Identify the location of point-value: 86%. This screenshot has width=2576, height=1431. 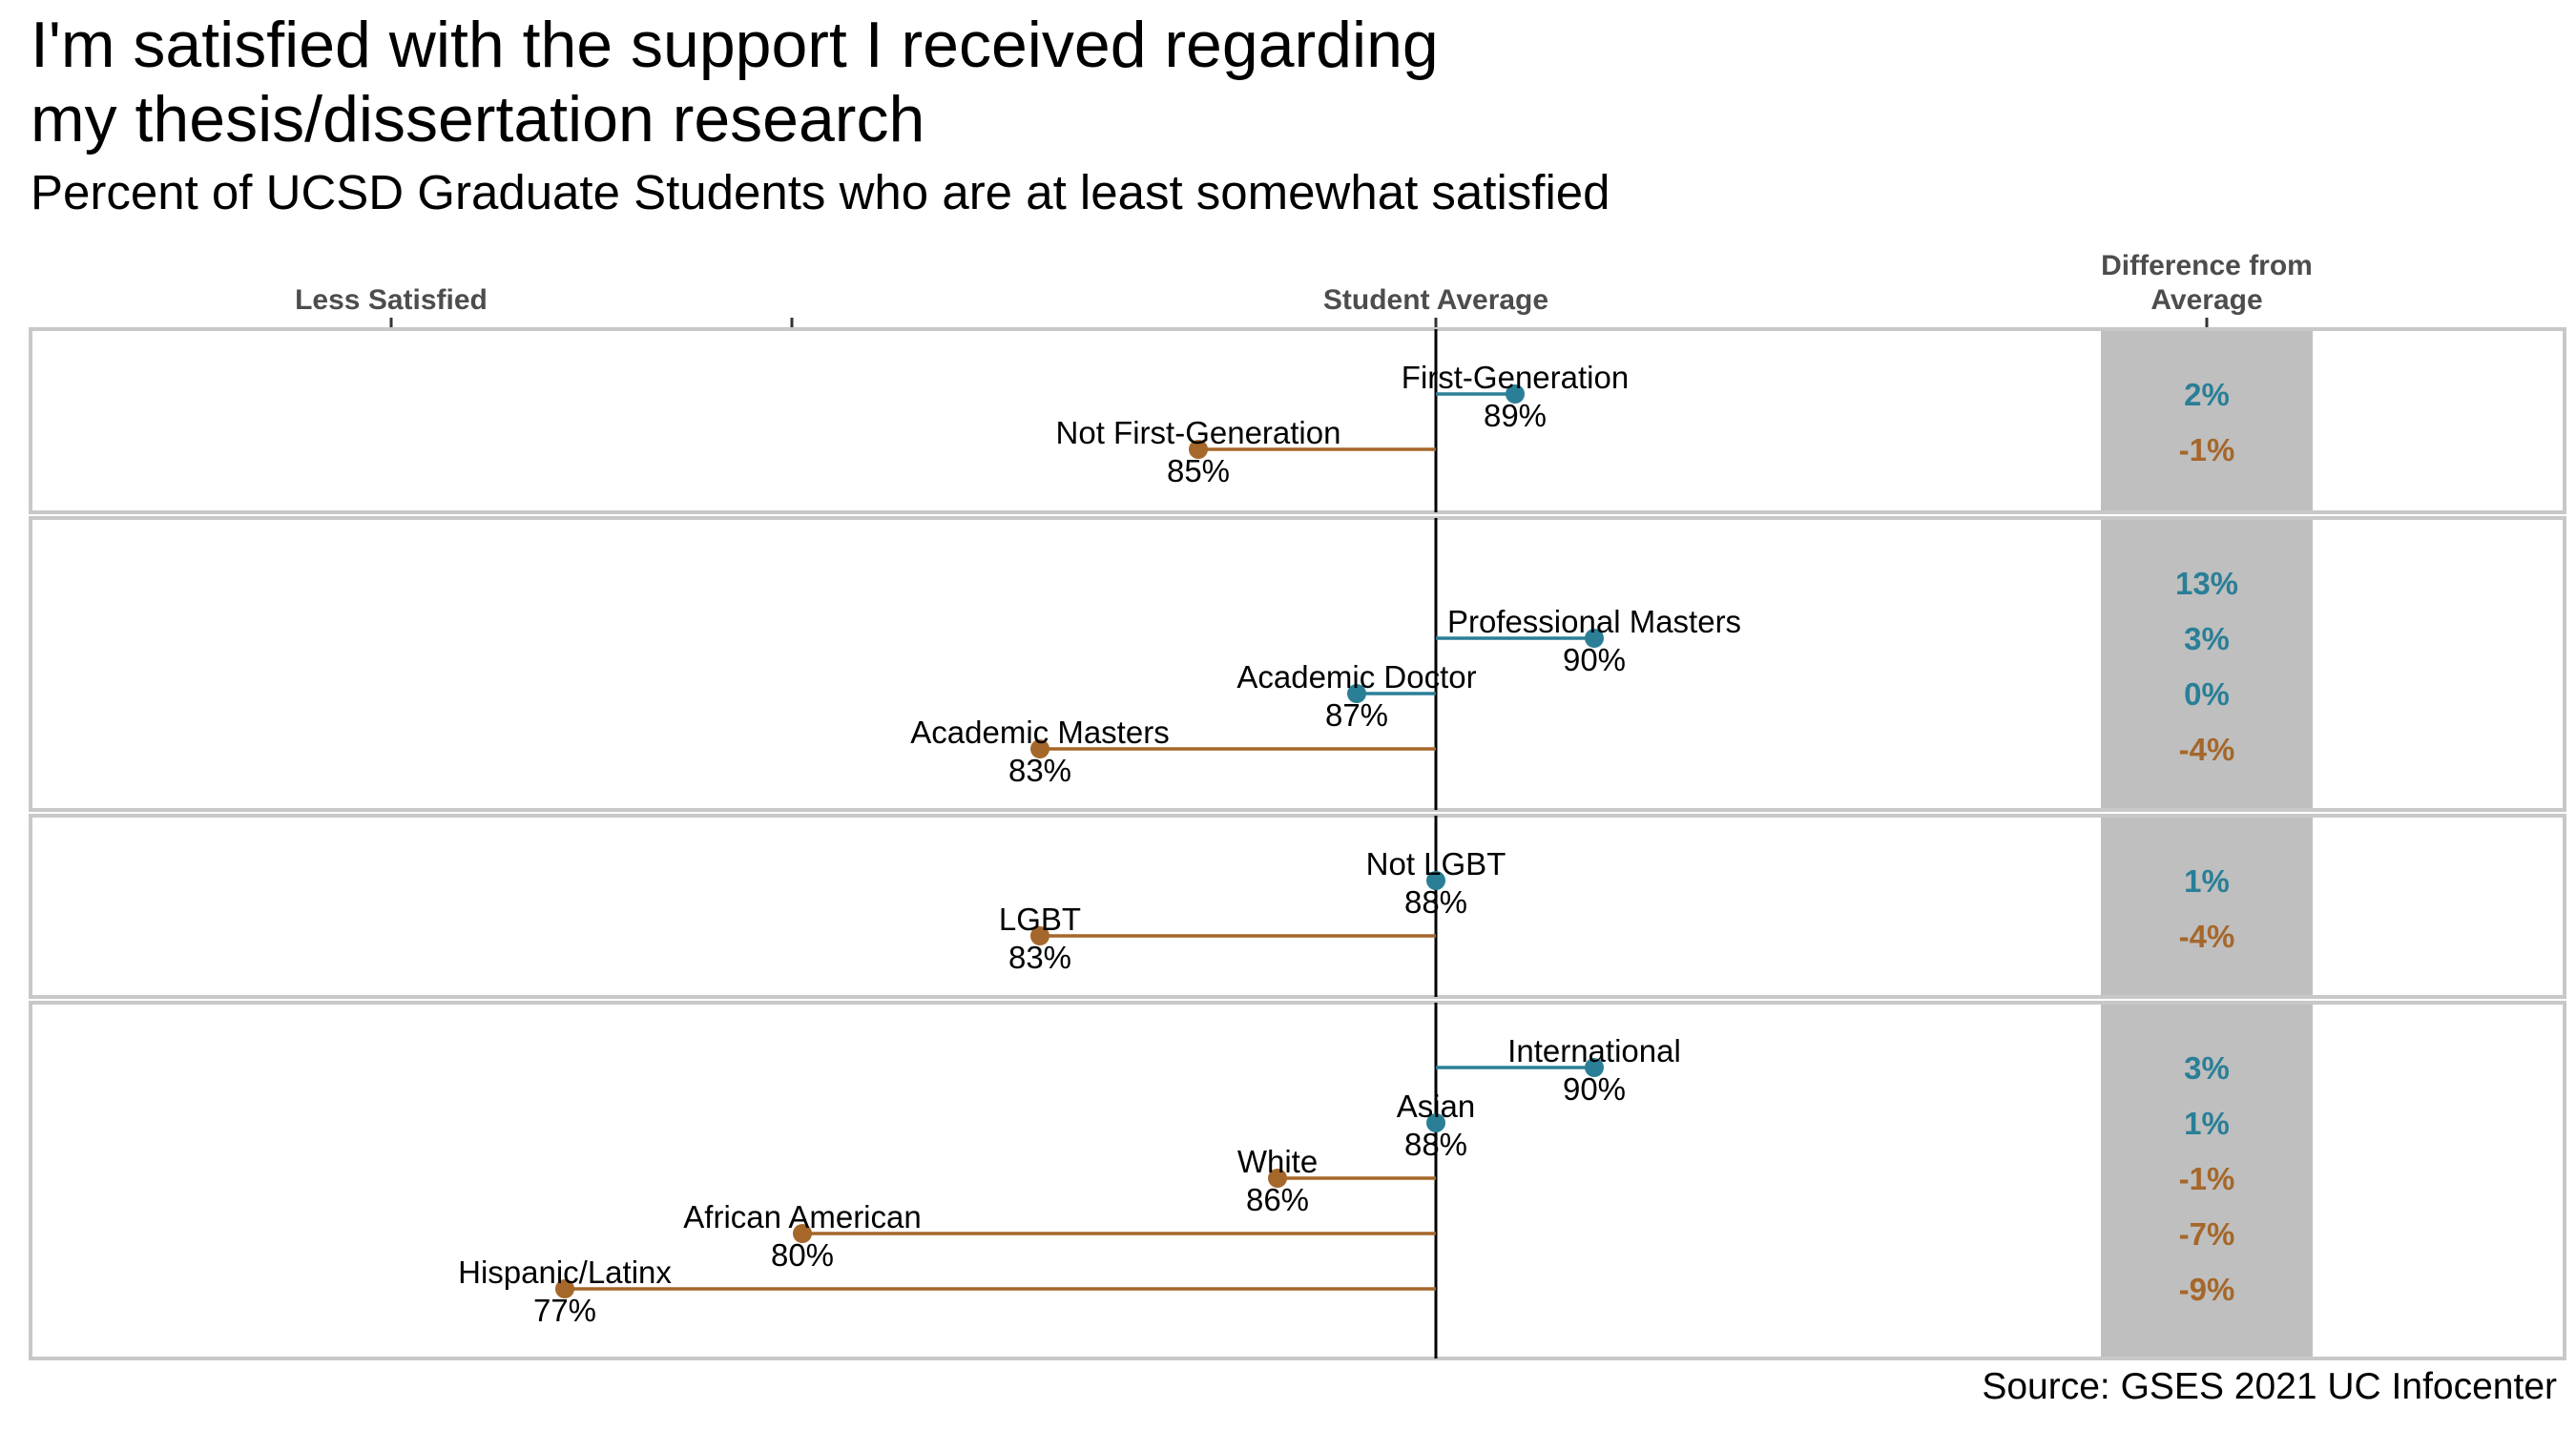
(1277, 1199).